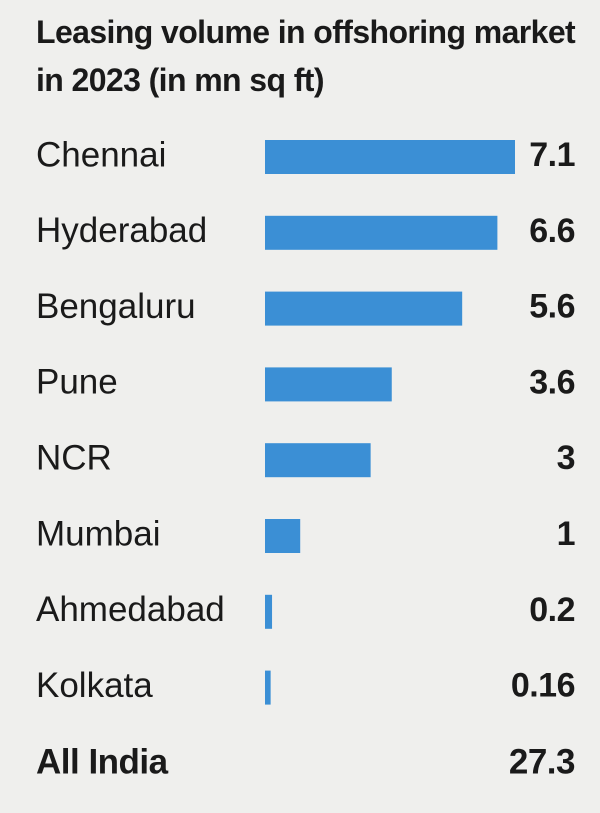  What do you see at coordinates (542, 761) in the screenshot?
I see `total-value: 27.3` at bounding box center [542, 761].